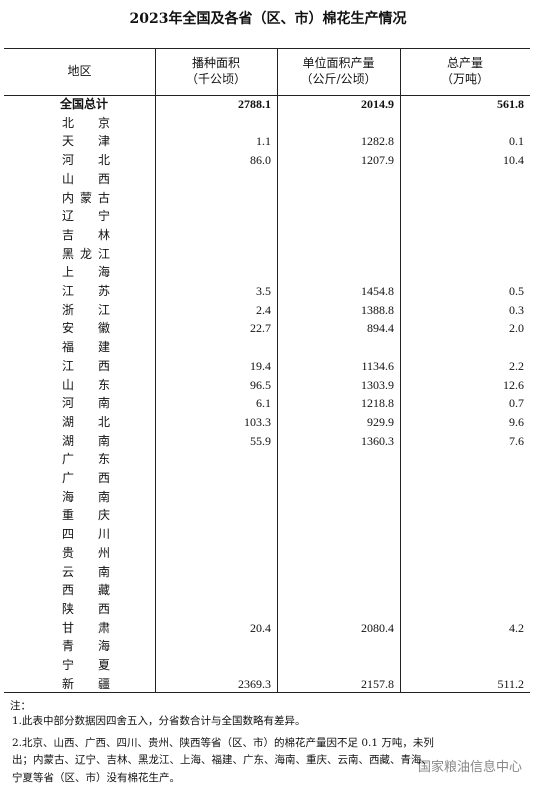 This screenshot has width=536, height=789. What do you see at coordinates (260, 160) in the screenshot?
I see `cell-value: 86.0` at bounding box center [260, 160].